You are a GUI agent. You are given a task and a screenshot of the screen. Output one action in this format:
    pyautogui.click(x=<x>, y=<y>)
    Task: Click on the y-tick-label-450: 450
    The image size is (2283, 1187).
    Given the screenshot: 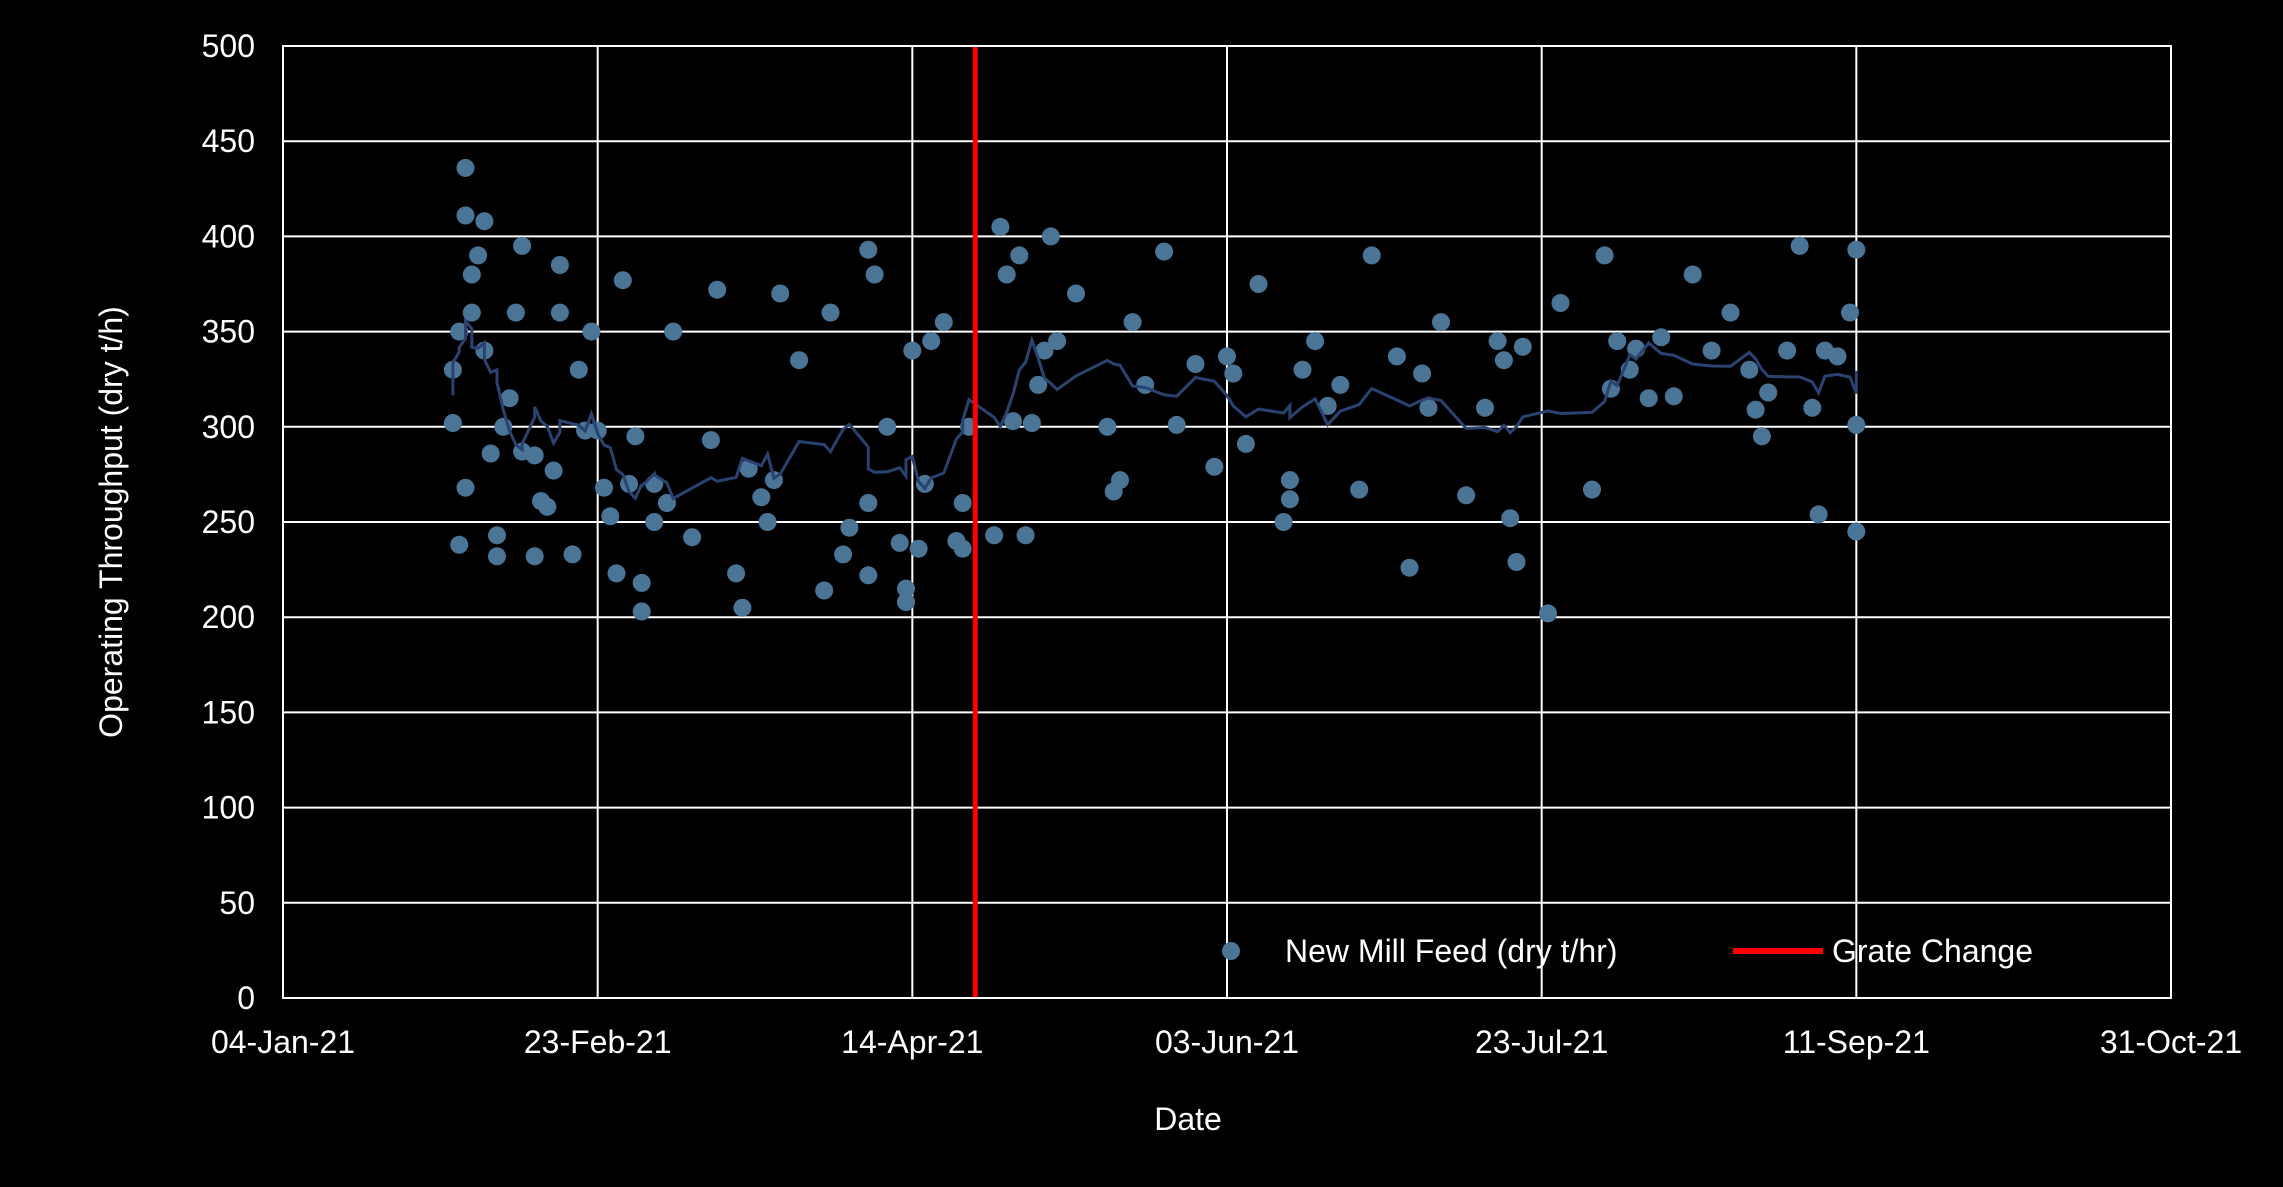 What is the action you would take?
    pyautogui.click(x=228, y=141)
    